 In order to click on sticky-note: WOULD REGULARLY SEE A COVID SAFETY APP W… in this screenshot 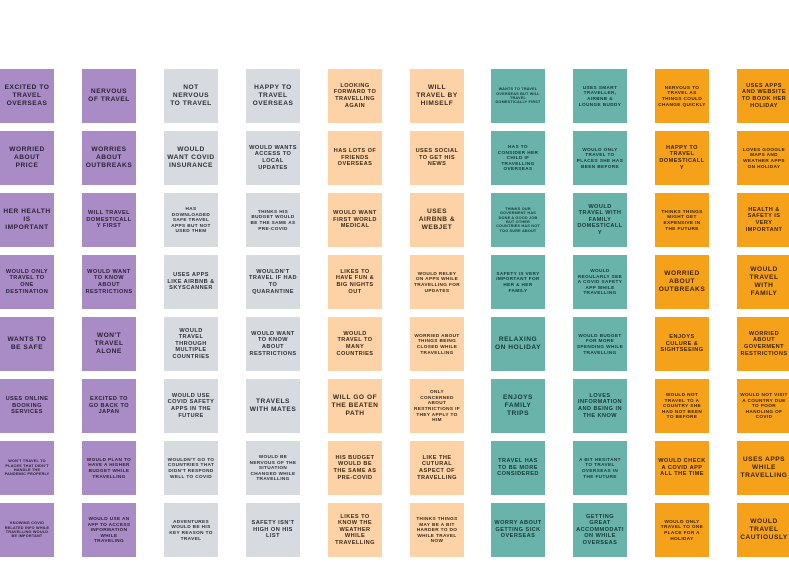, I will do `click(600, 282)`.